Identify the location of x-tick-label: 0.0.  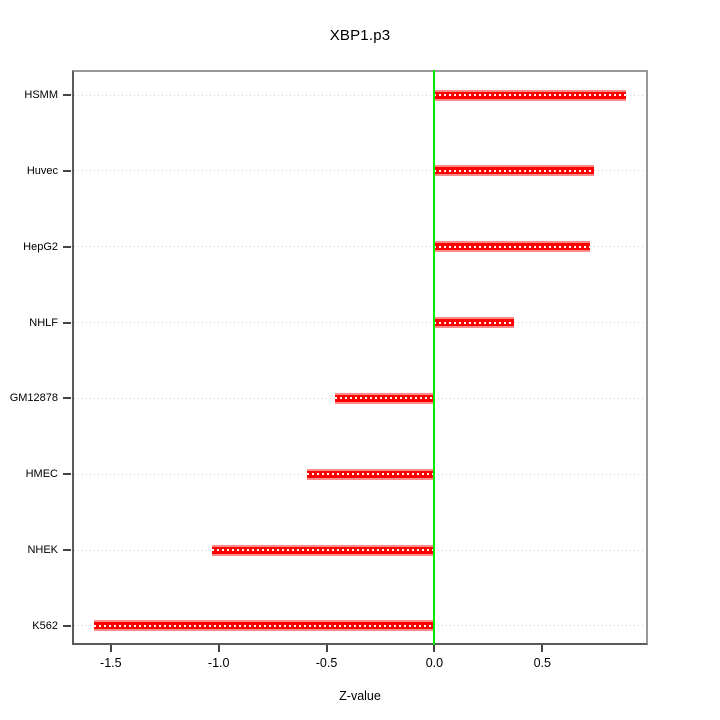
(434, 663).